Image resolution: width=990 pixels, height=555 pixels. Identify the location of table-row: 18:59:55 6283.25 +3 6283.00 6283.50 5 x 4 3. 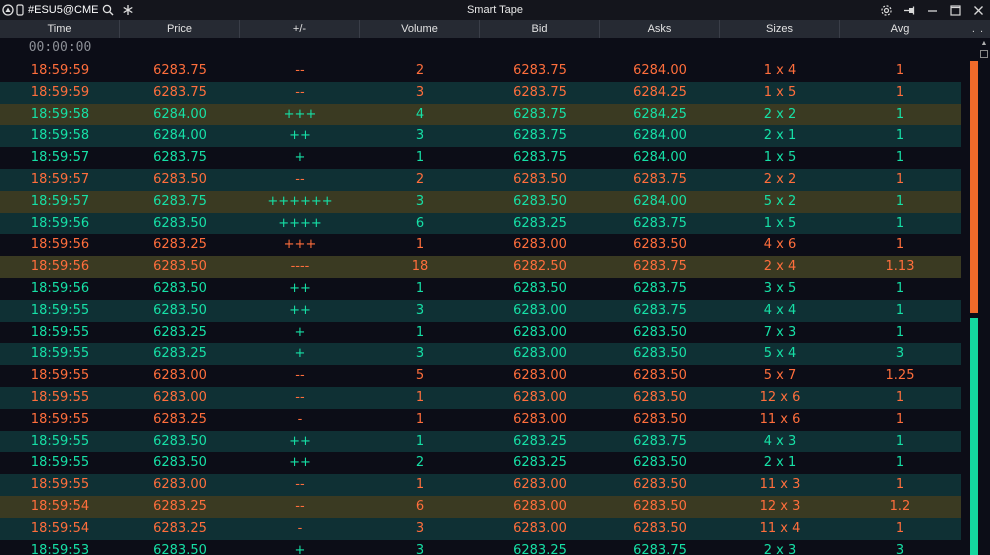
(480, 354).